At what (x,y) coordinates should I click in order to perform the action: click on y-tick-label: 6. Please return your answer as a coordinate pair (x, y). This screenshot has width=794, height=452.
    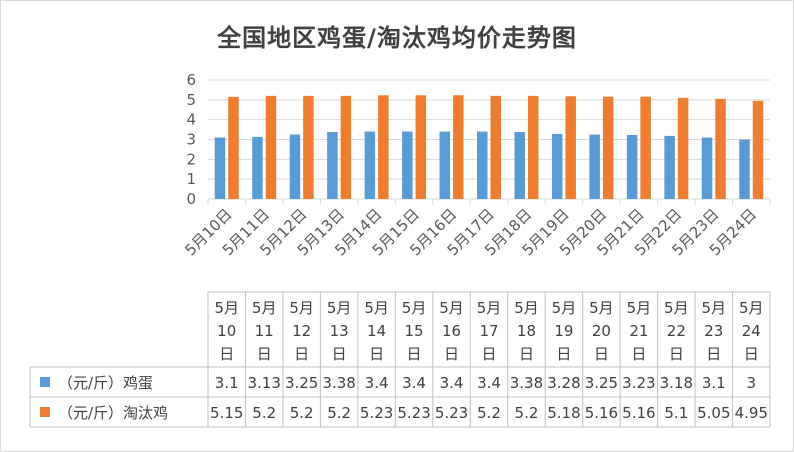
    Looking at the image, I should click on (191, 80).